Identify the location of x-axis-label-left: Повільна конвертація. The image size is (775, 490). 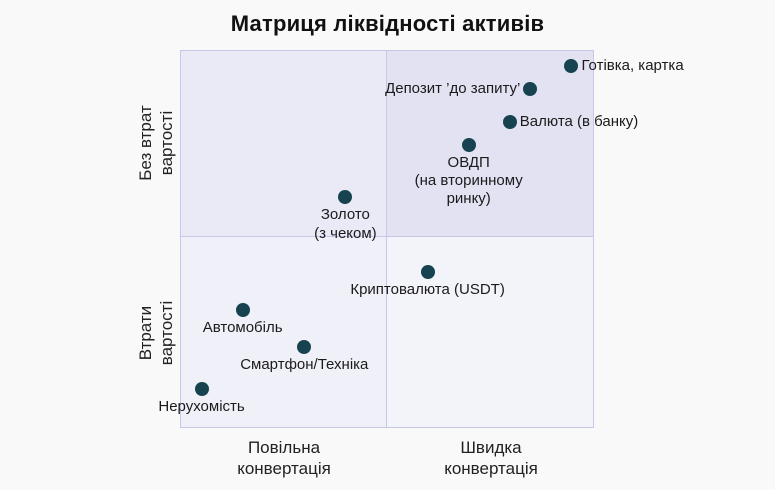
(284, 458).